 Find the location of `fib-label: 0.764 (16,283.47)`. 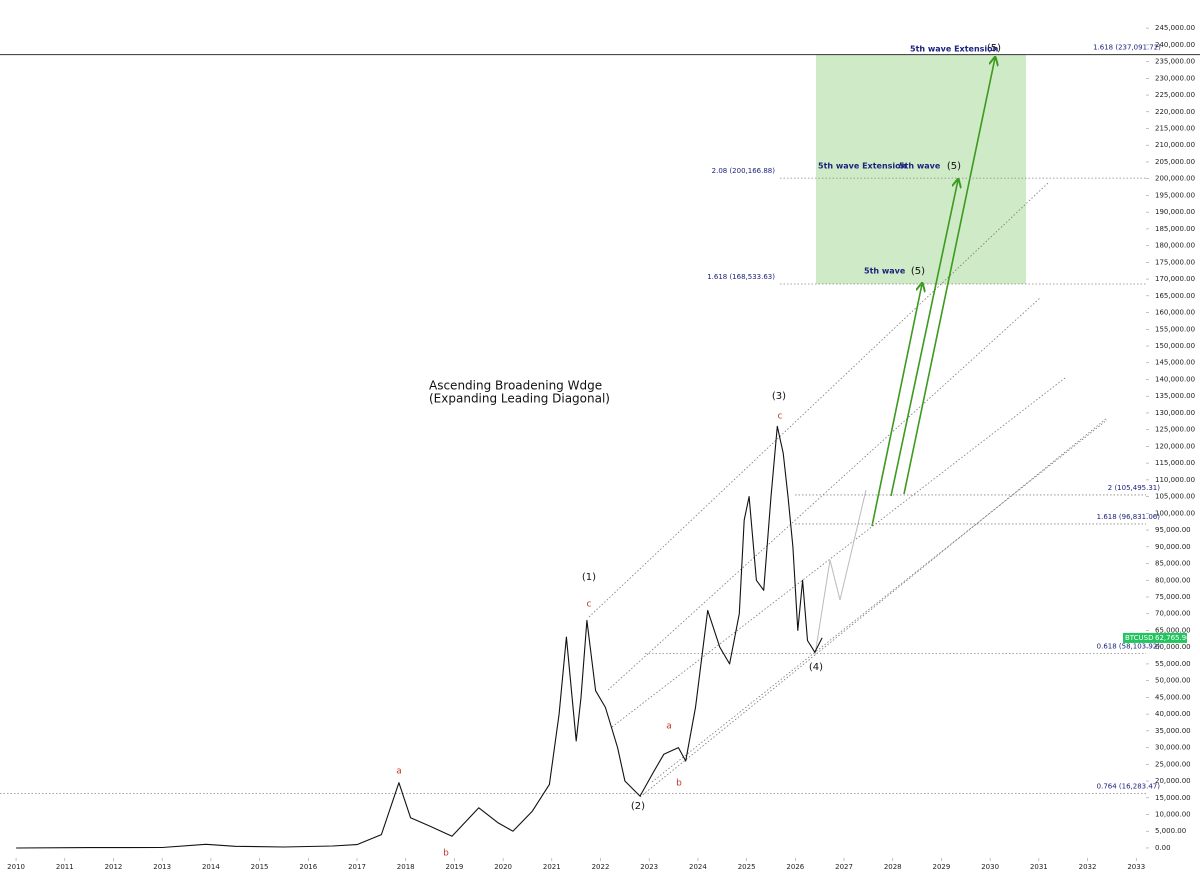

fib-label: 0.764 (16,283.47) is located at coordinates (1129, 786).